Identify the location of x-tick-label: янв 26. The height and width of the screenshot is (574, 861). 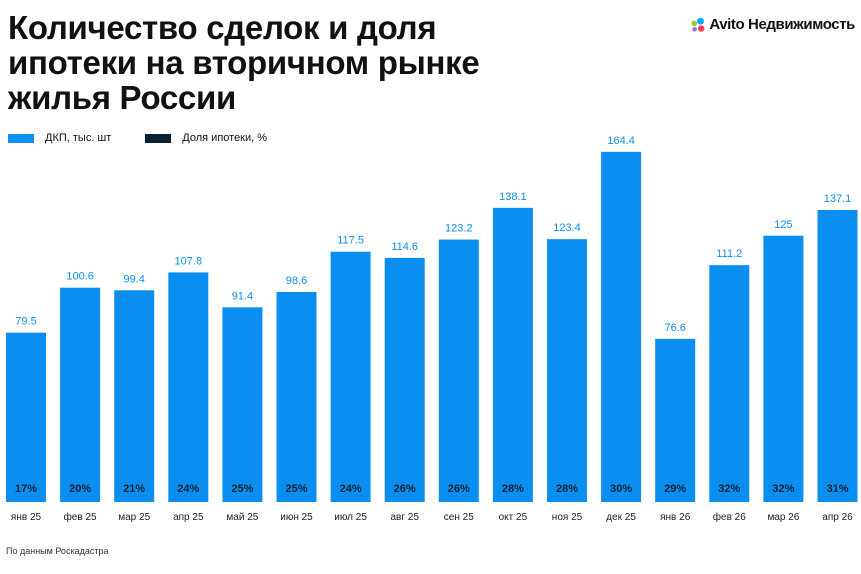
(675, 517).